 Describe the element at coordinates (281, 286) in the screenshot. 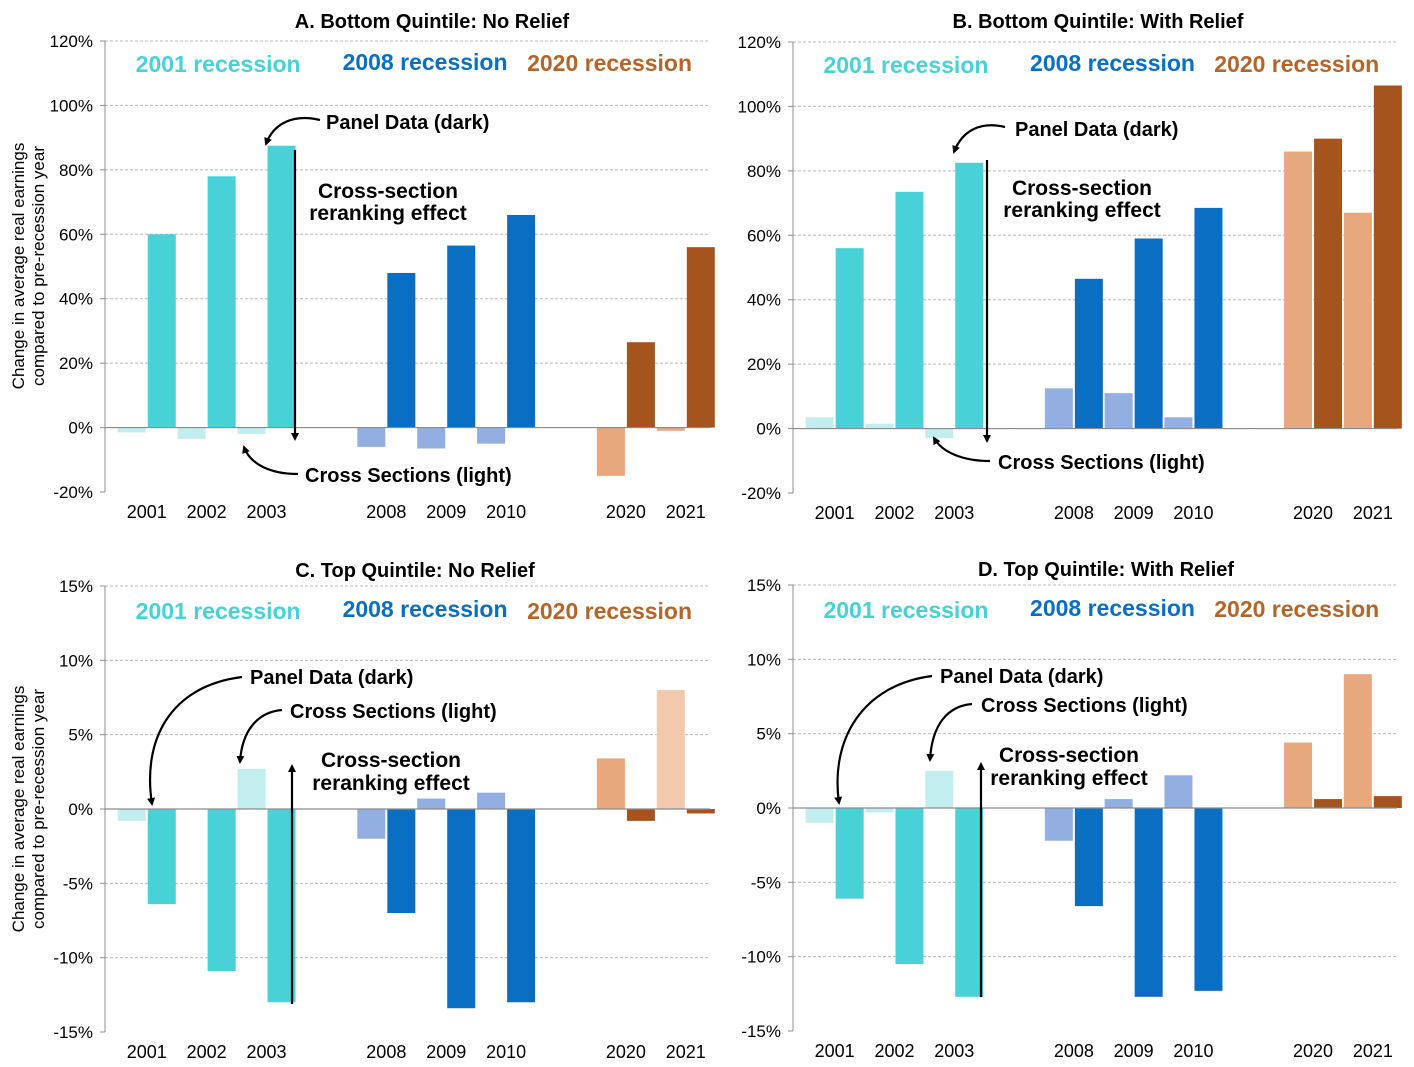

I see `bar-panel-data-2003` at that location.